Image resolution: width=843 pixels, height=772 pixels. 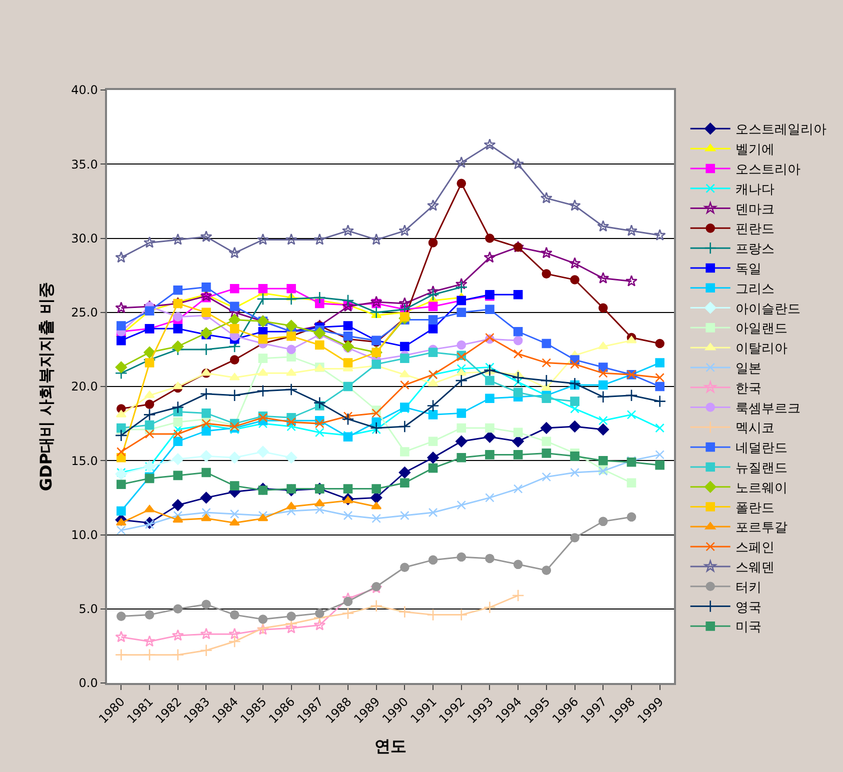 What do you see at coordinates (84, 164) in the screenshot?
I see `y-tick-label: 35.0` at bounding box center [84, 164].